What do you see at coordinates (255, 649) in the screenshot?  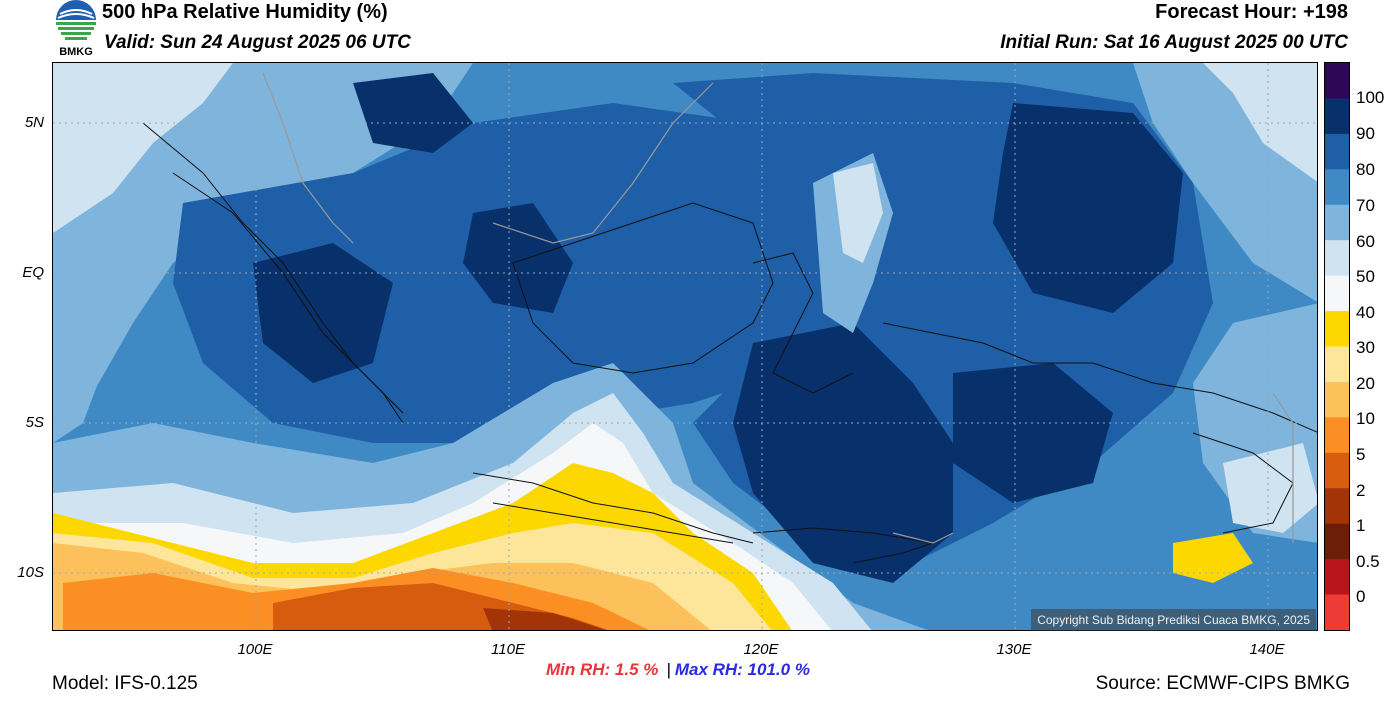 I see `lon-label-100e: 100E` at bounding box center [255, 649].